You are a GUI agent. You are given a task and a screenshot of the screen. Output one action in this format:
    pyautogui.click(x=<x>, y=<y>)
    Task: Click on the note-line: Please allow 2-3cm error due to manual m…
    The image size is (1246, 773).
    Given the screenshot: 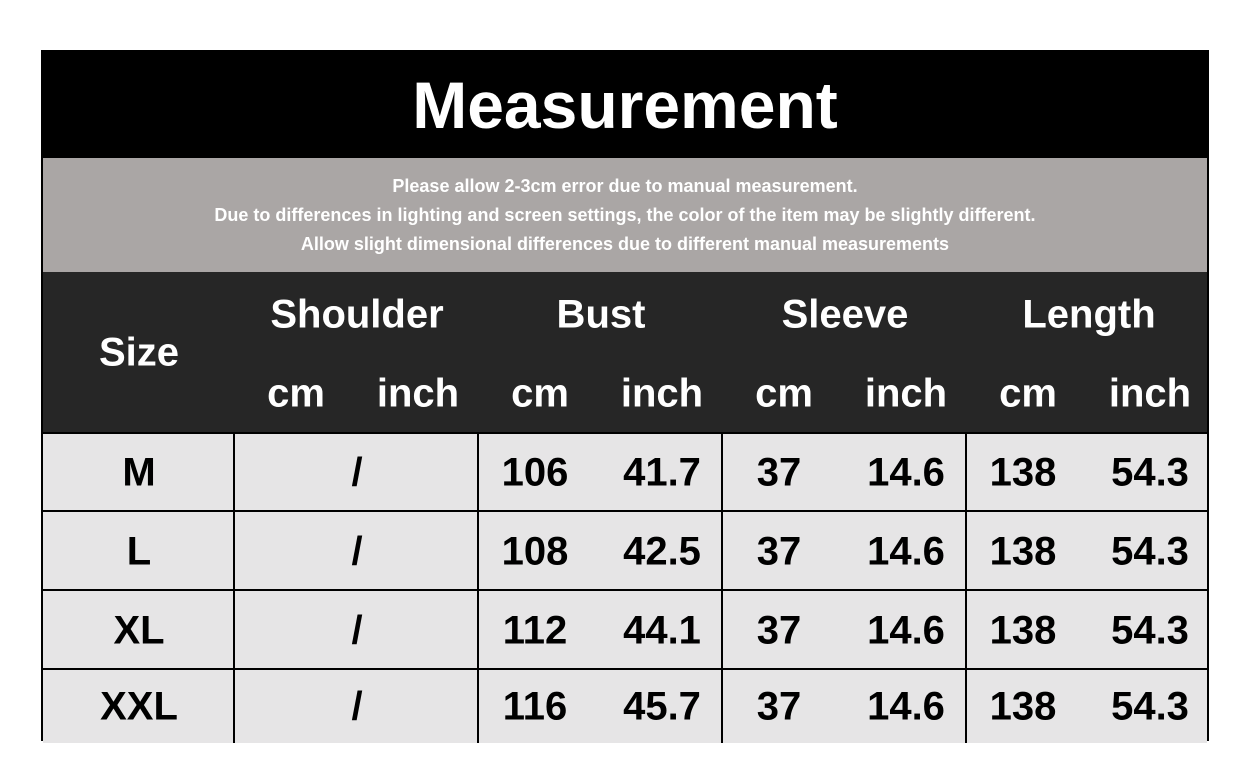 What is the action you would take?
    pyautogui.click(x=625, y=185)
    